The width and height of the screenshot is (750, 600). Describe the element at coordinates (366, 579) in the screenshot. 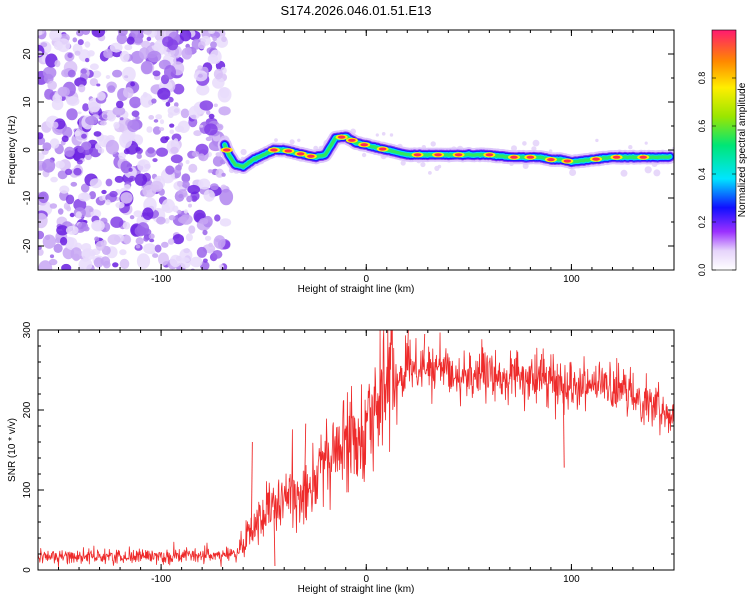

I see `snr-xtick-label: 0` at that location.